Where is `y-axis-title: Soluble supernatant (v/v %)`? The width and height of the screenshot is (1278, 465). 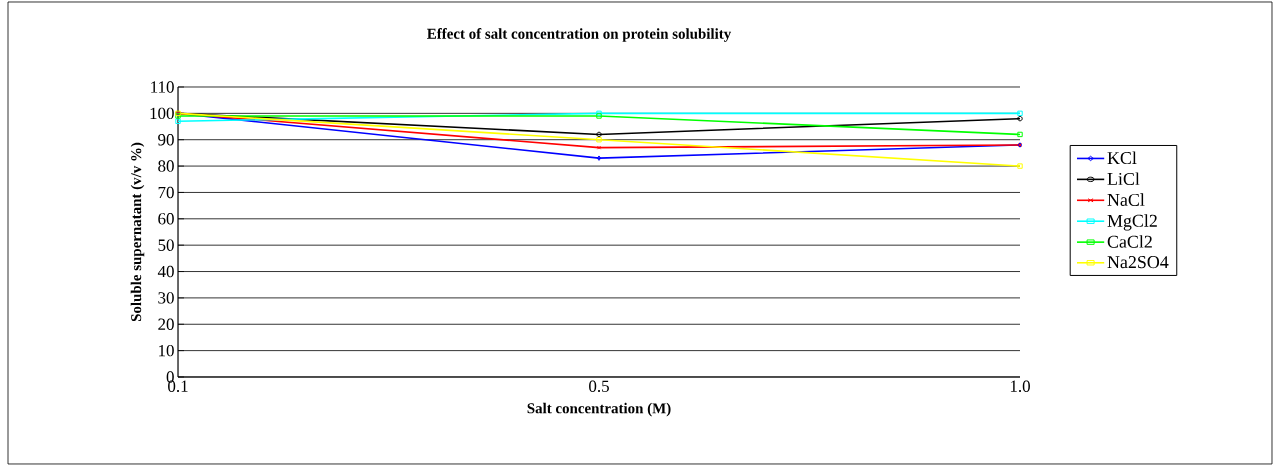 y-axis-title: Soluble supernatant (v/v %) is located at coordinates (137, 232).